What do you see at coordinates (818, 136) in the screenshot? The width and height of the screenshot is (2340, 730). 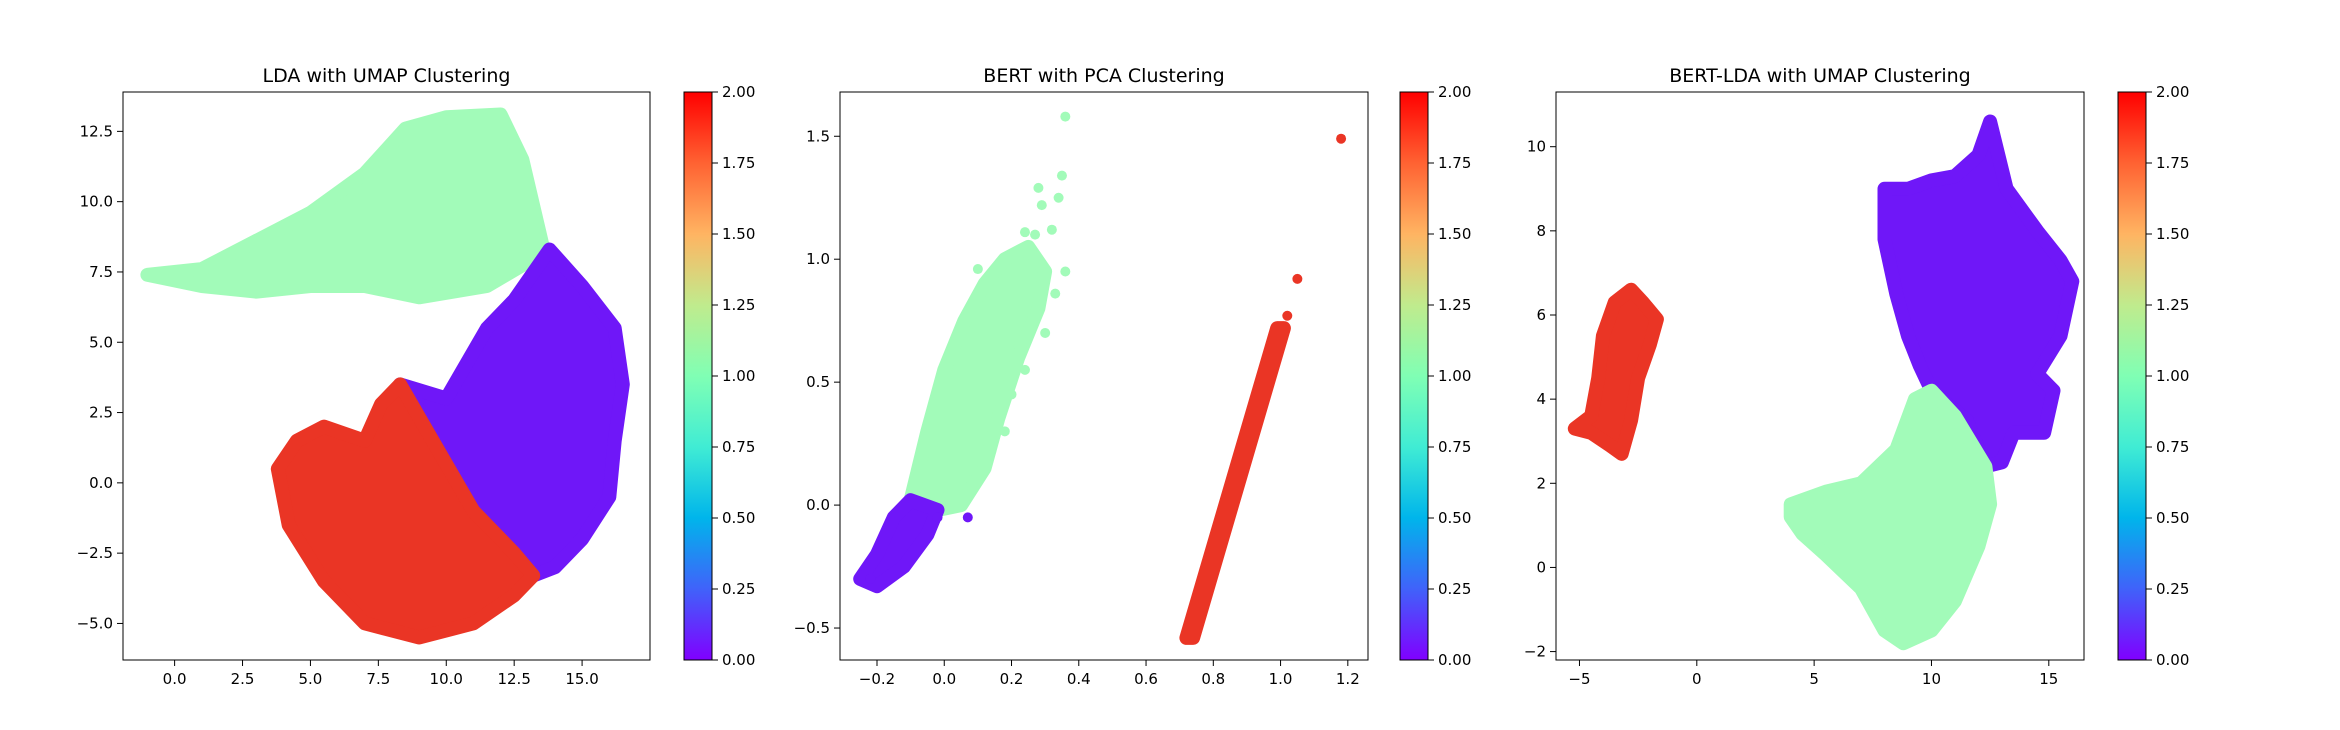 I see `y-tick-label: 1.5` at bounding box center [818, 136].